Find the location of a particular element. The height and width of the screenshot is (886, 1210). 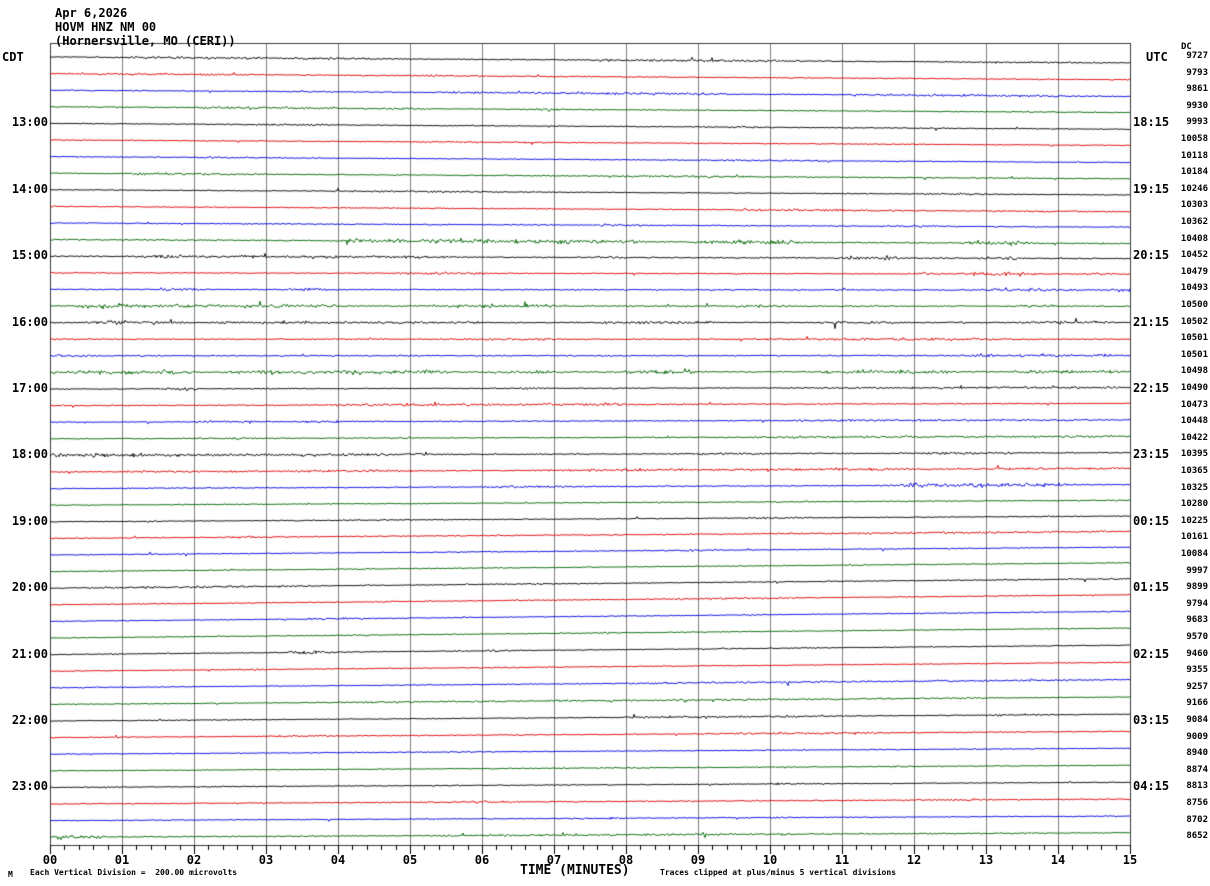

x-axis-tick-label: 10 is located at coordinates (770, 860).